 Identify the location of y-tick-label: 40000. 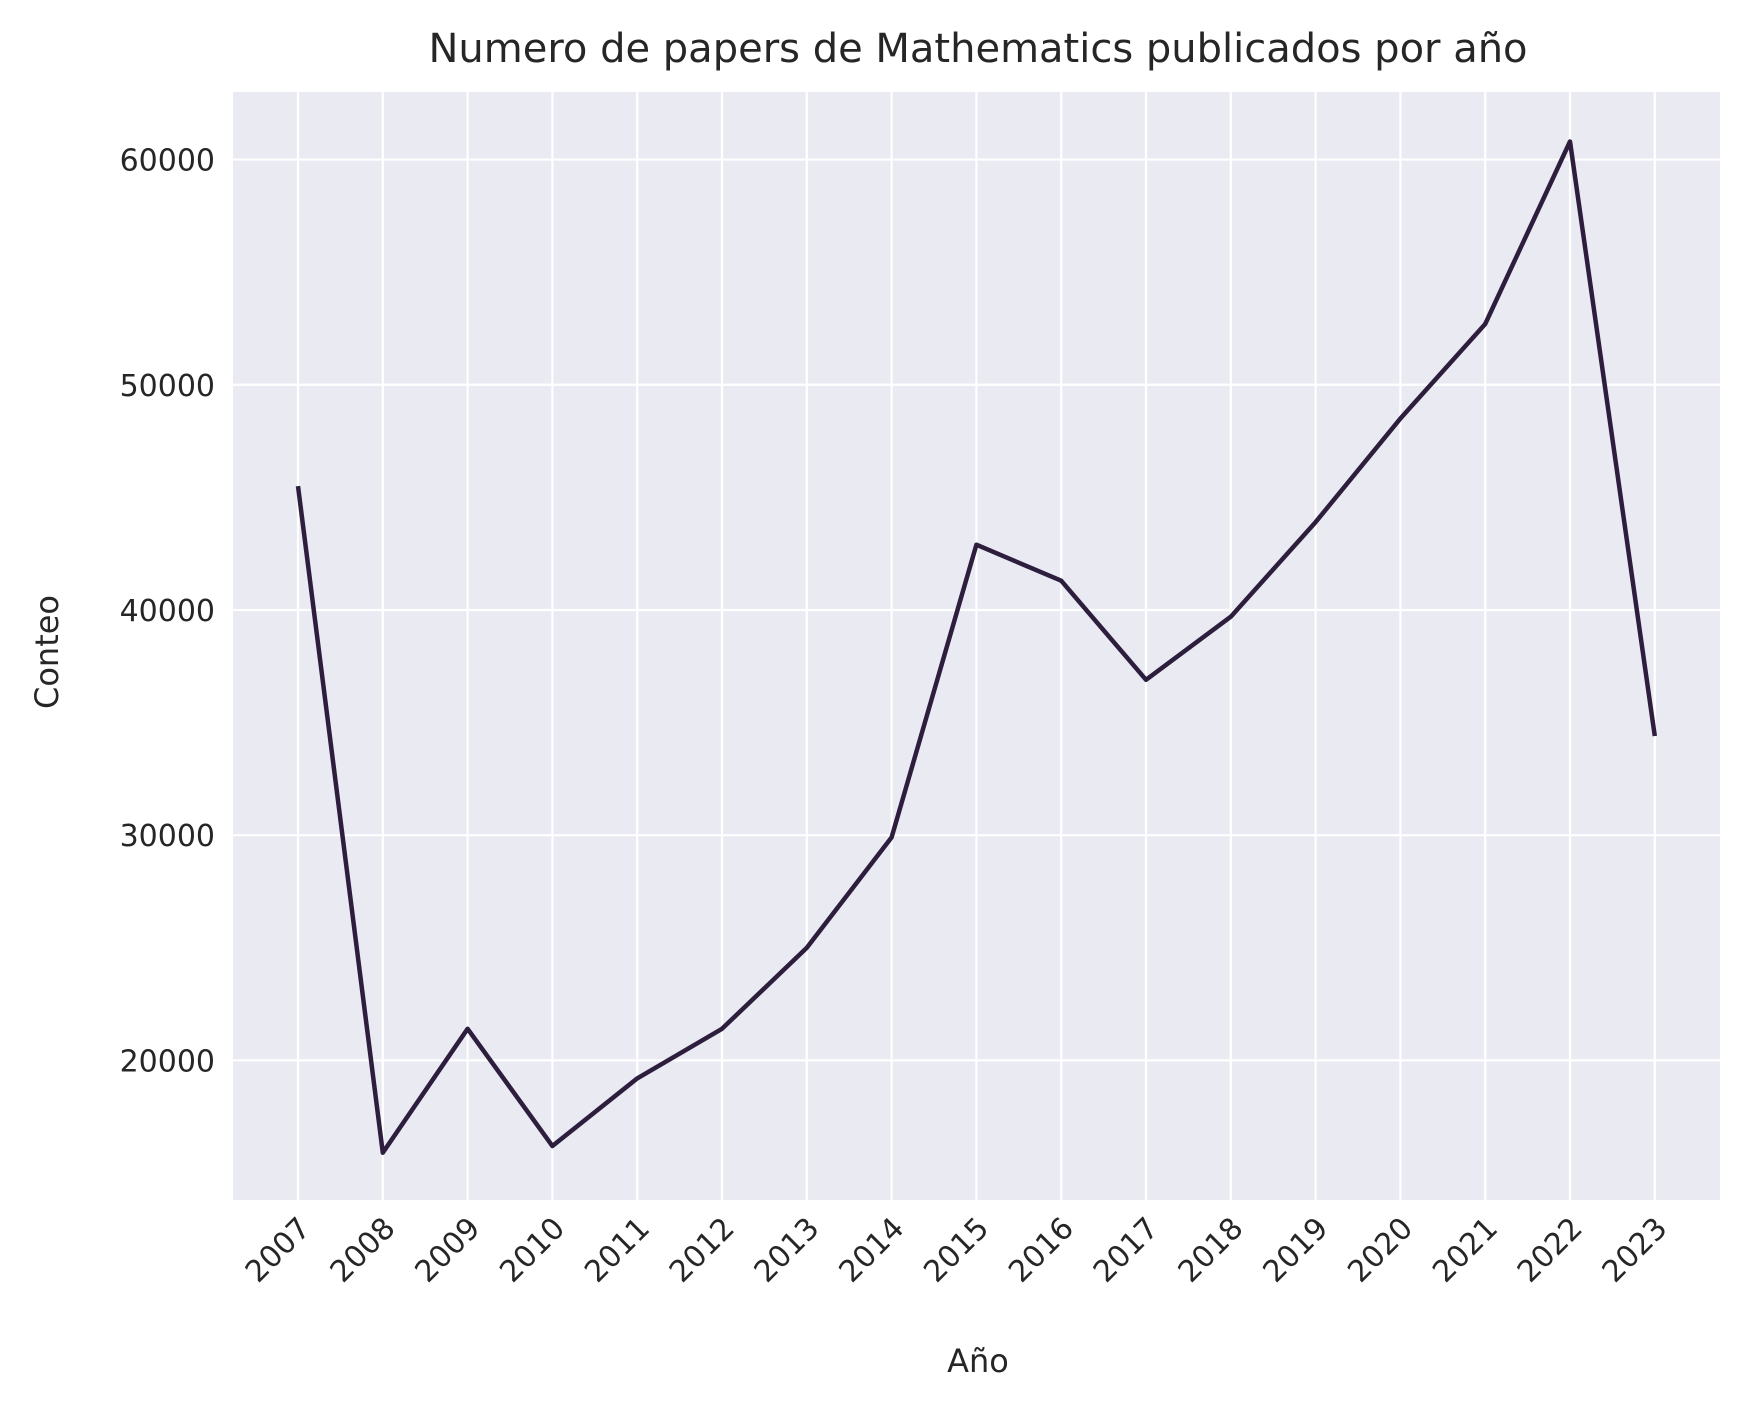
(167, 611).